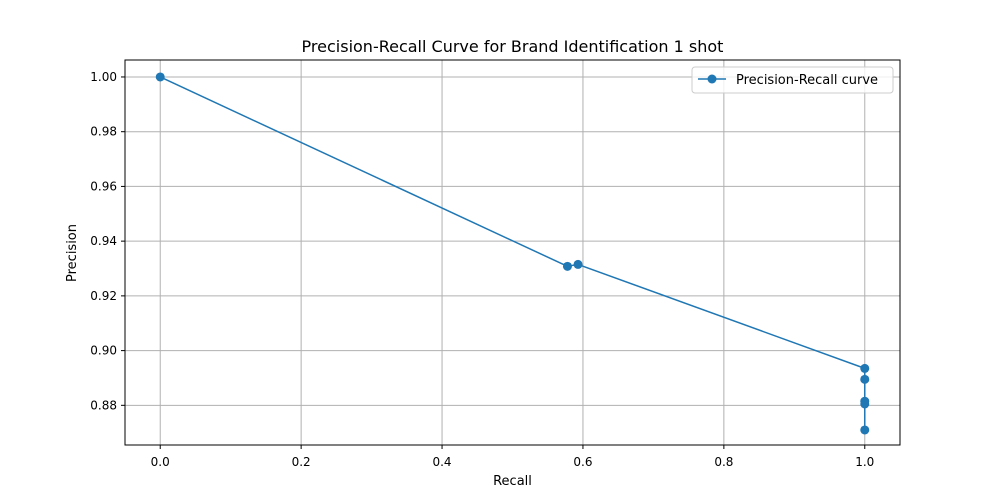 Image resolution: width=1000 pixels, height=500 pixels. I want to click on y-tick-label: 0.88, so click(103, 405).